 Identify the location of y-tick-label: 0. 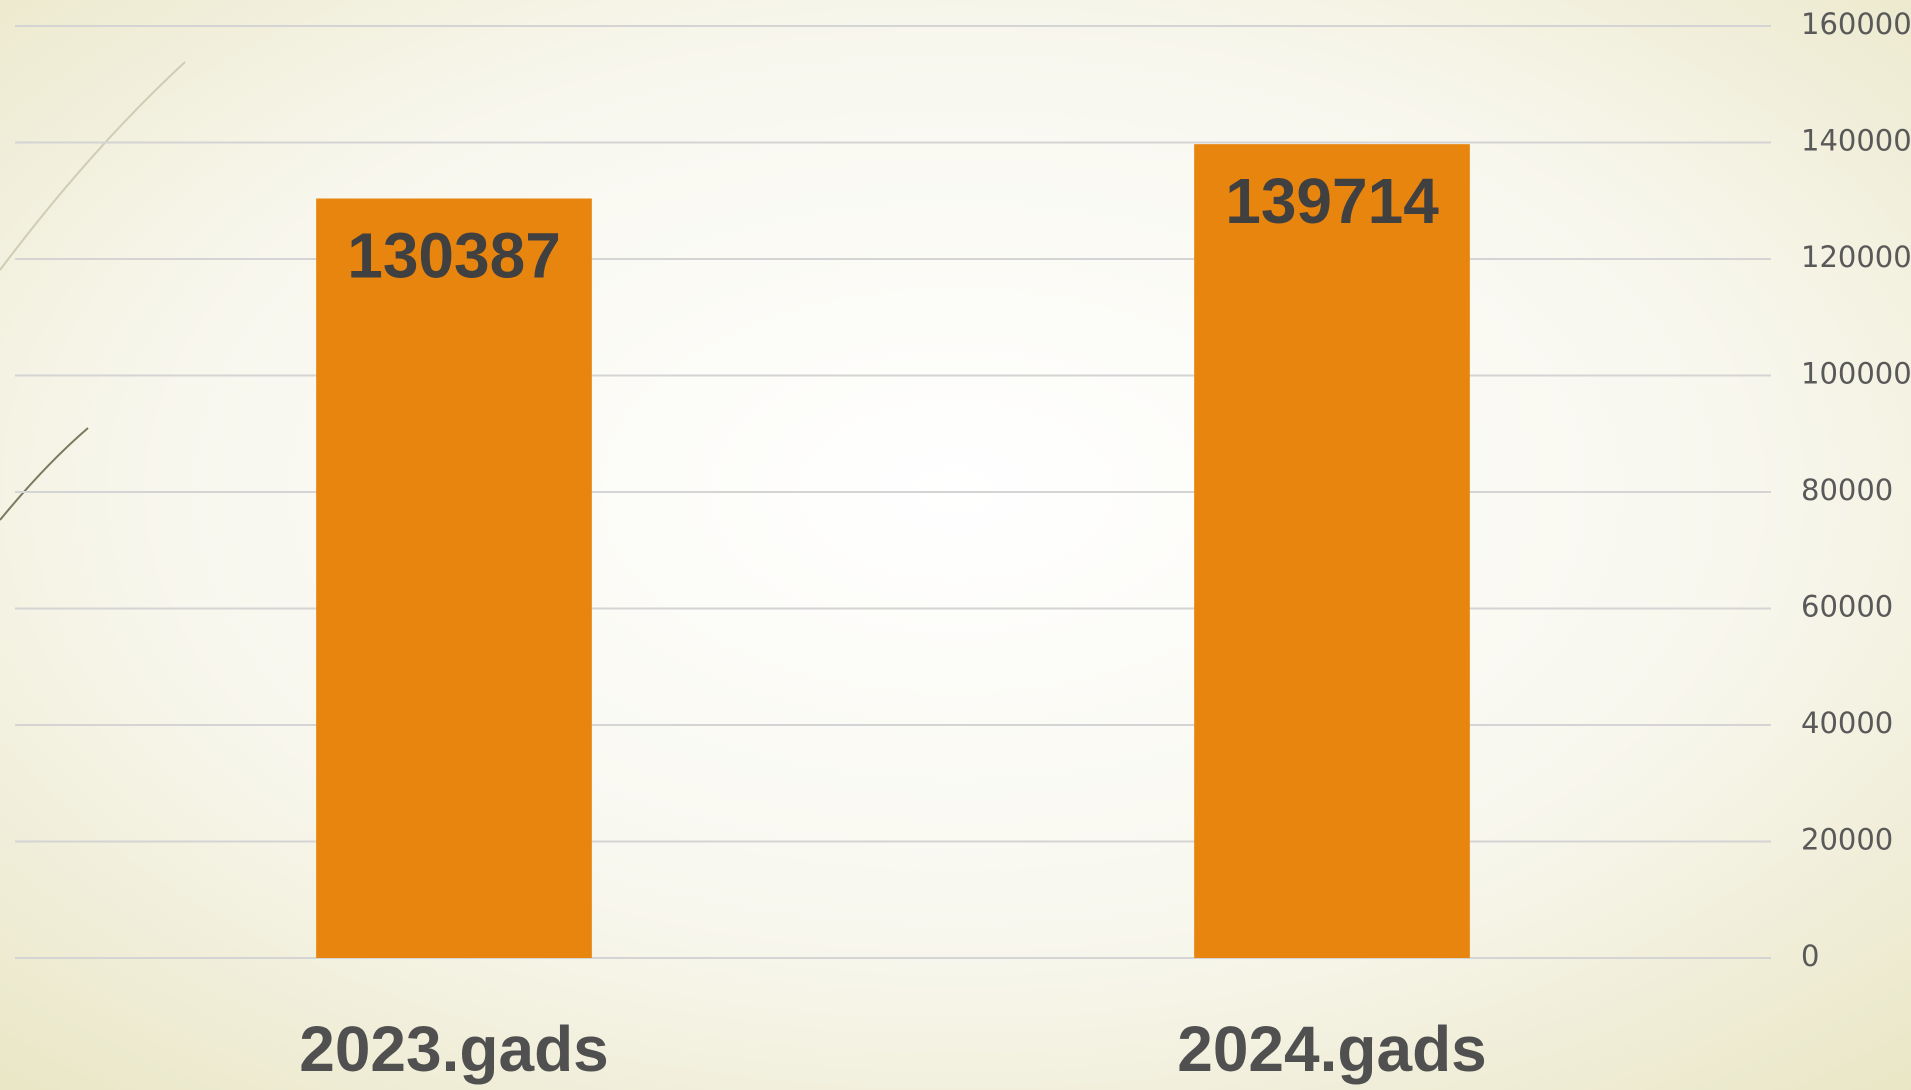
(1810, 956).